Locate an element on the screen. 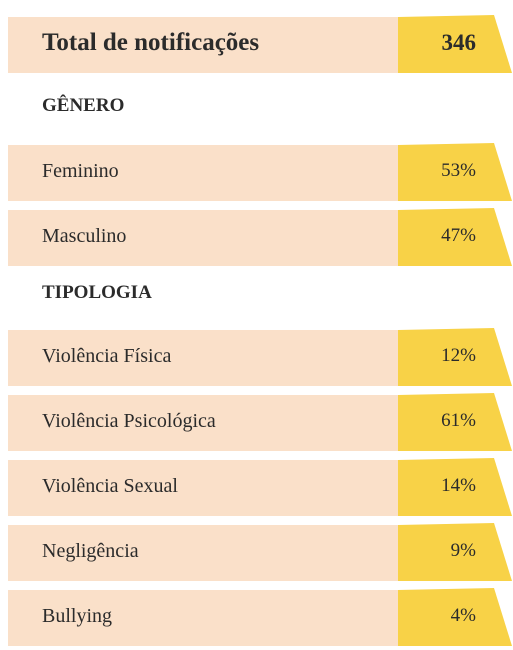 Image resolution: width=513 pixels, height=650 pixels. row: Feminino 53% is located at coordinates (260, 172).